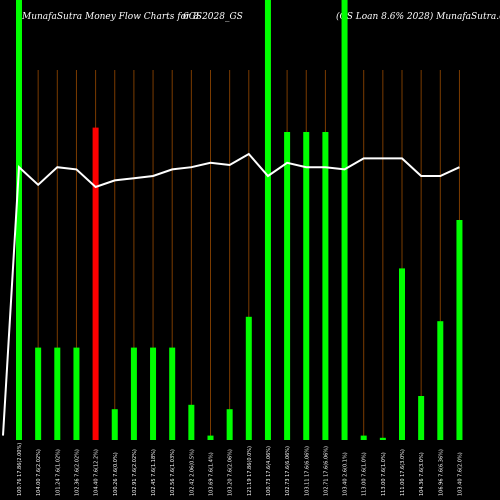 The width and height of the screenshot is (500, 500). What do you see at coordinates (97, 472) in the screenshot?
I see `x-tick-label: 104.40 7.6(12.2%)` at bounding box center [97, 472].